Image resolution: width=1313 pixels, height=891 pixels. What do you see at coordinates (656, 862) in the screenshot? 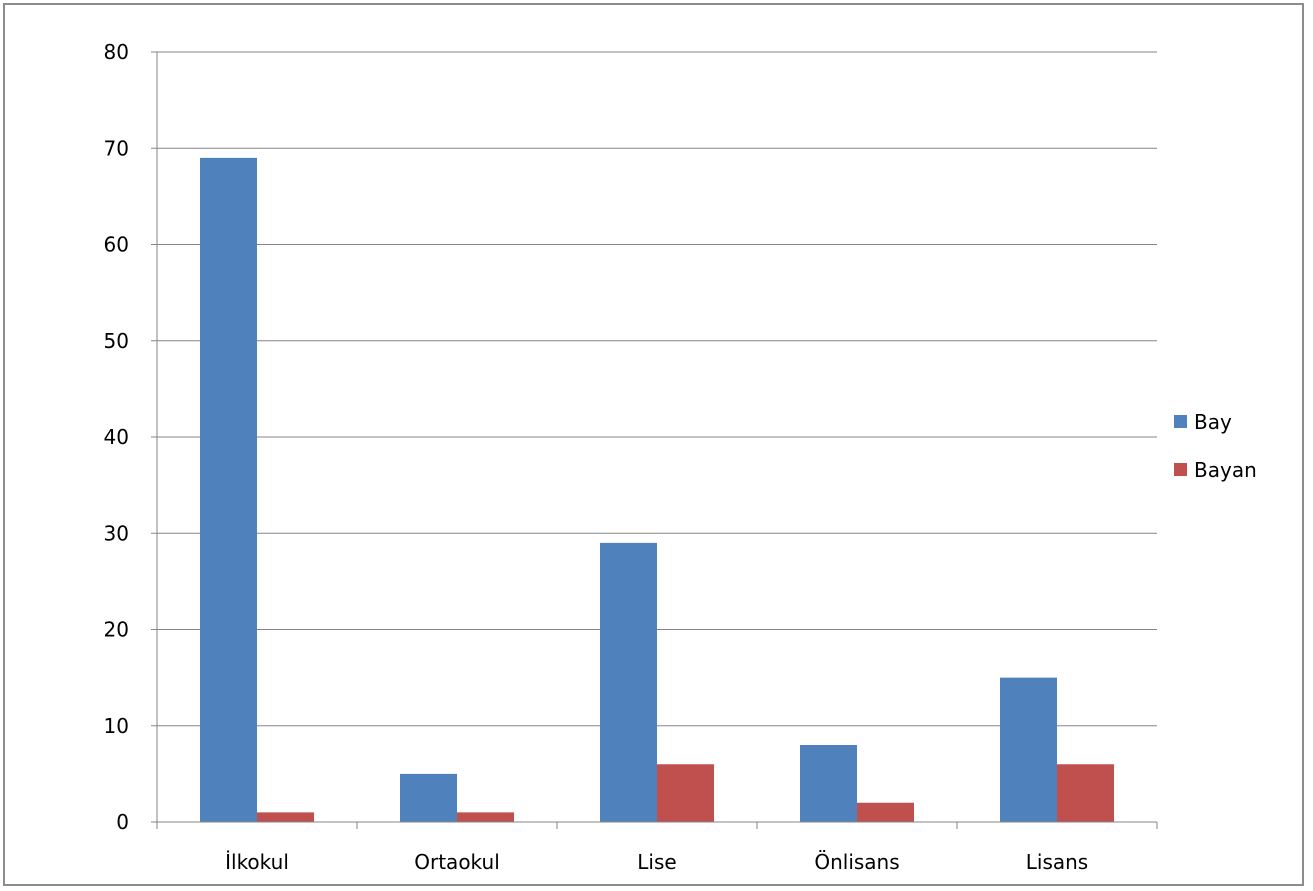
I see `x-tick-label: Lise` at bounding box center [656, 862].